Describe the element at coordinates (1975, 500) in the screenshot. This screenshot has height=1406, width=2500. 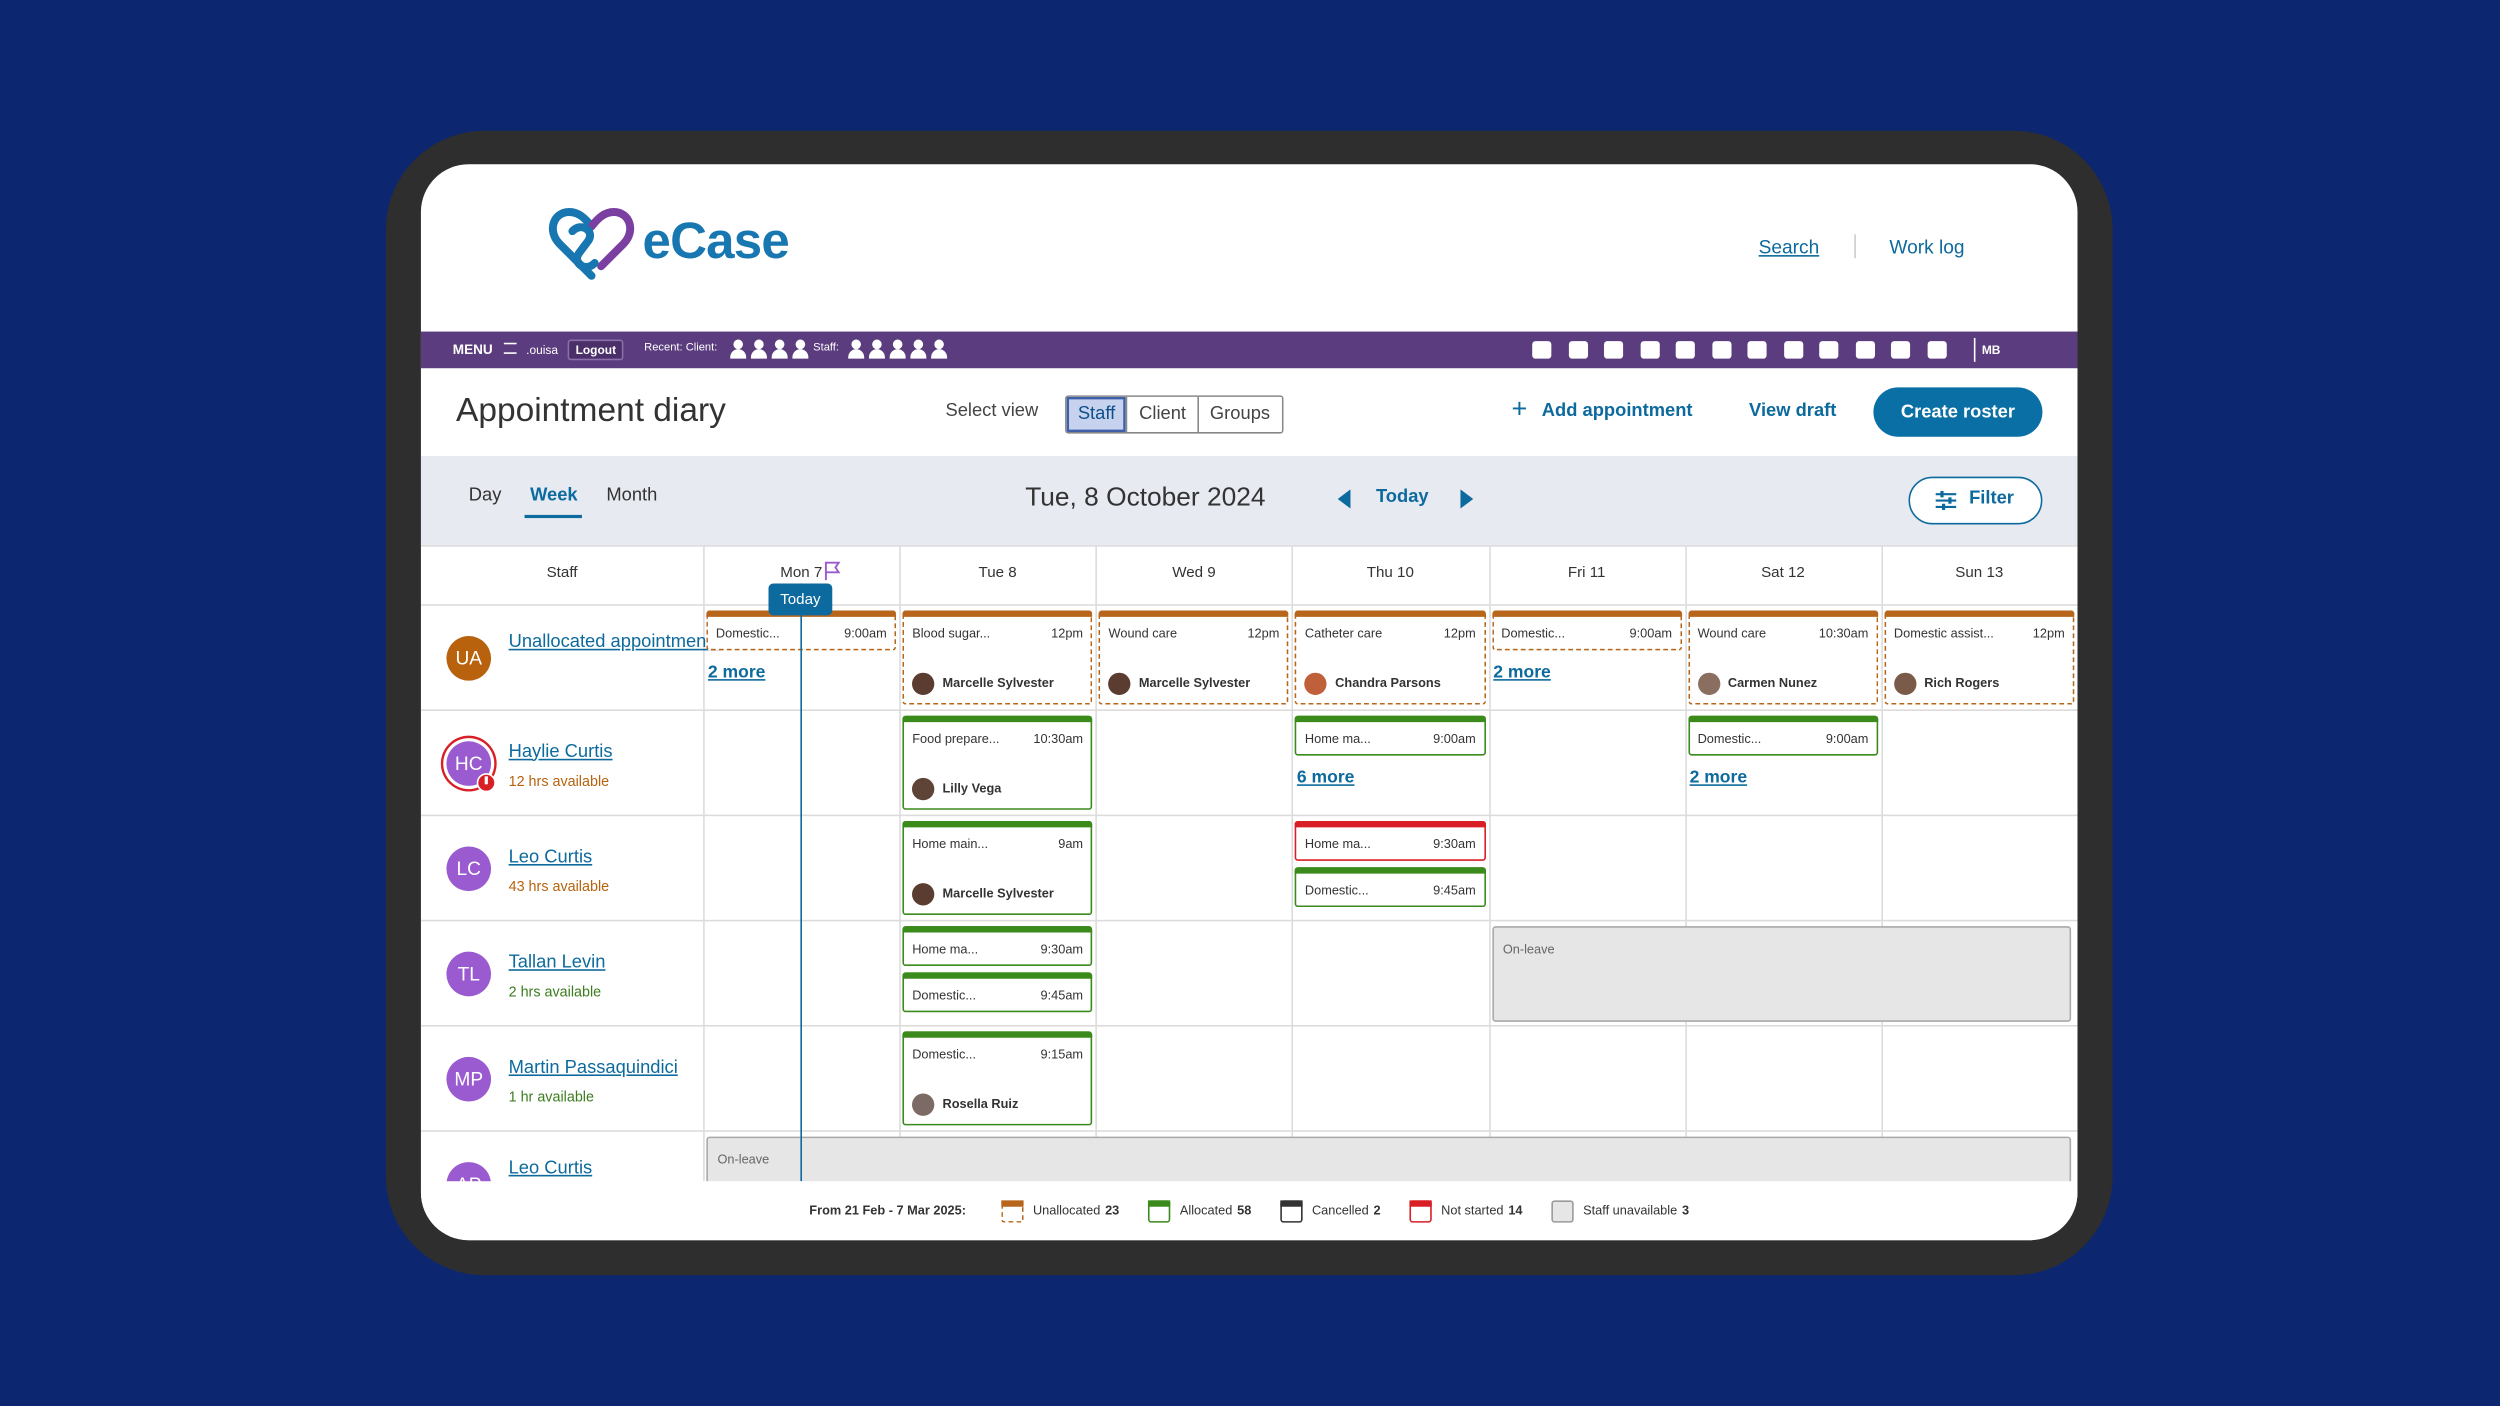
I see `filter-button: Filter` at that location.